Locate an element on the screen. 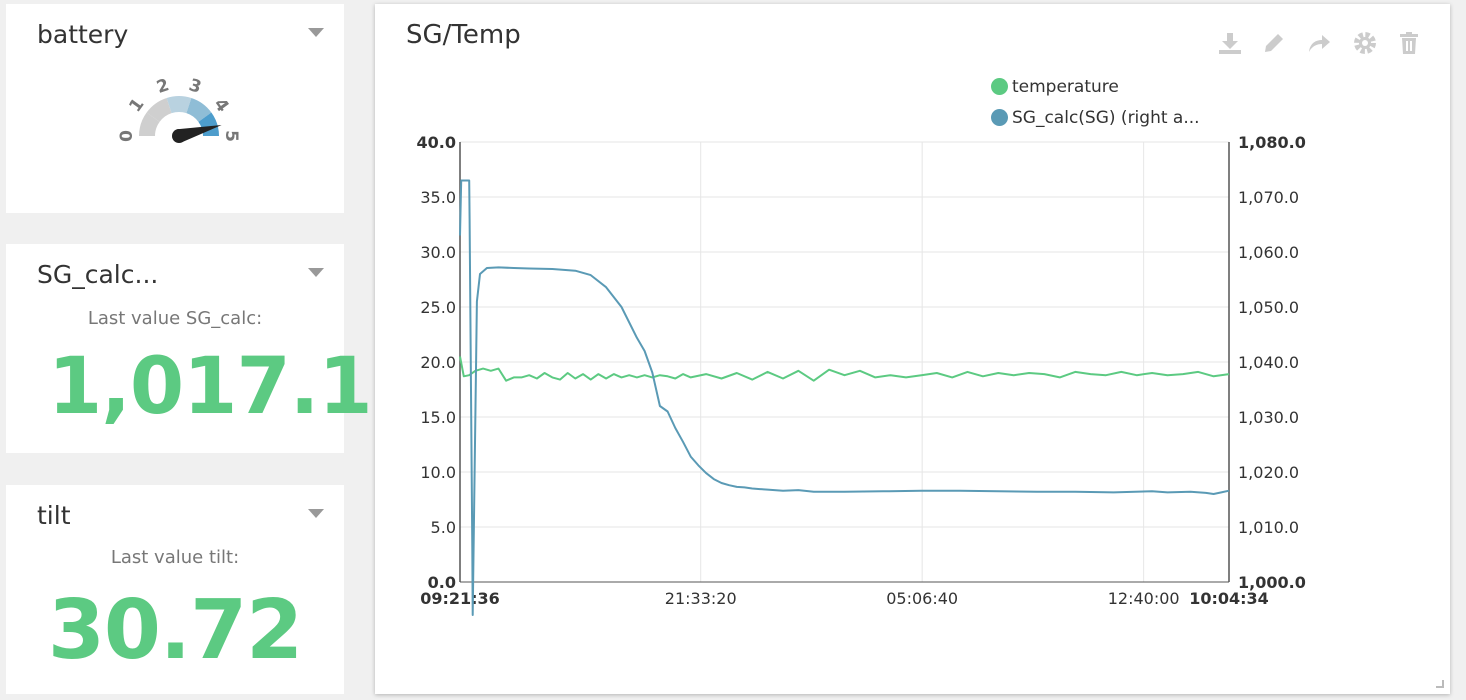 This screenshot has height=700, width=1466. tilt-widget: tilt Last value tilt: 30.72 is located at coordinates (175, 589).